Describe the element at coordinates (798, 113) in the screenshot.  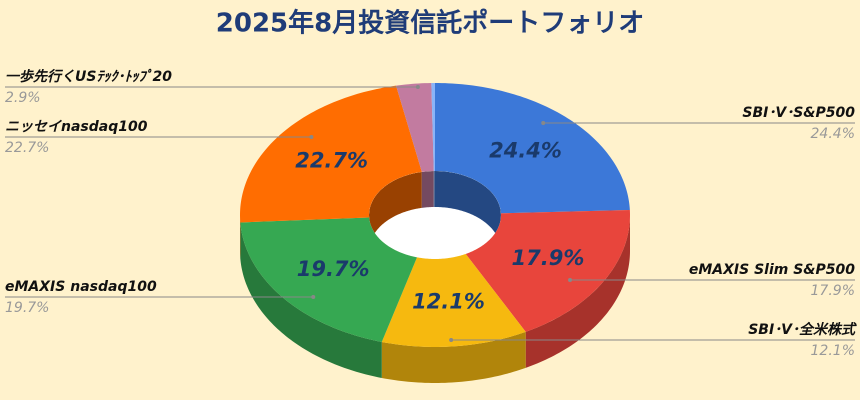
I see `slice-name: SBI･V･S&P500` at that location.